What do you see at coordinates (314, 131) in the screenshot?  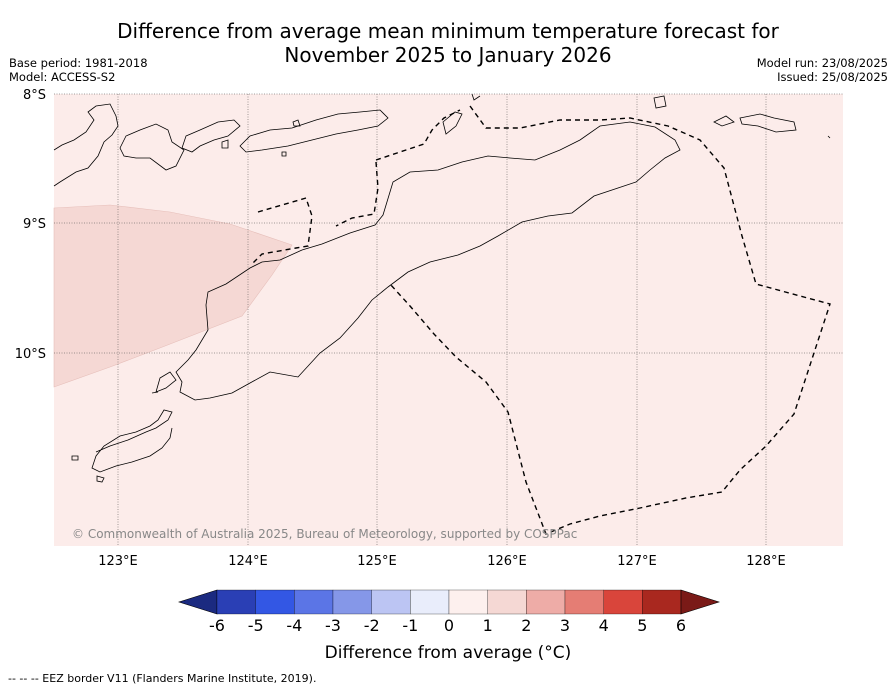 I see `wetar-coastline` at bounding box center [314, 131].